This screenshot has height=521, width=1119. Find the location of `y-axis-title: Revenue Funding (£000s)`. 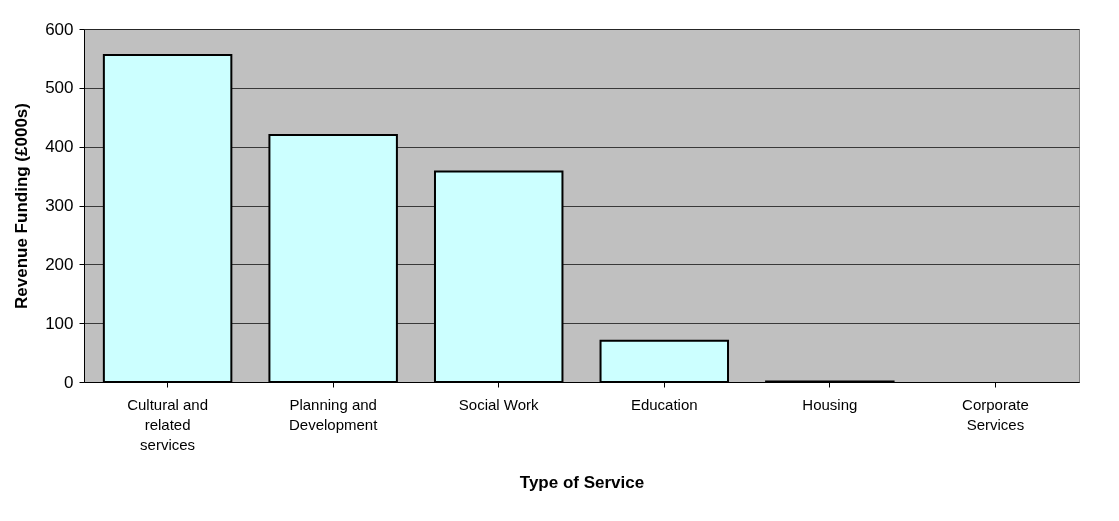

y-axis-title: Revenue Funding (£000s) is located at coordinates (22, 206).